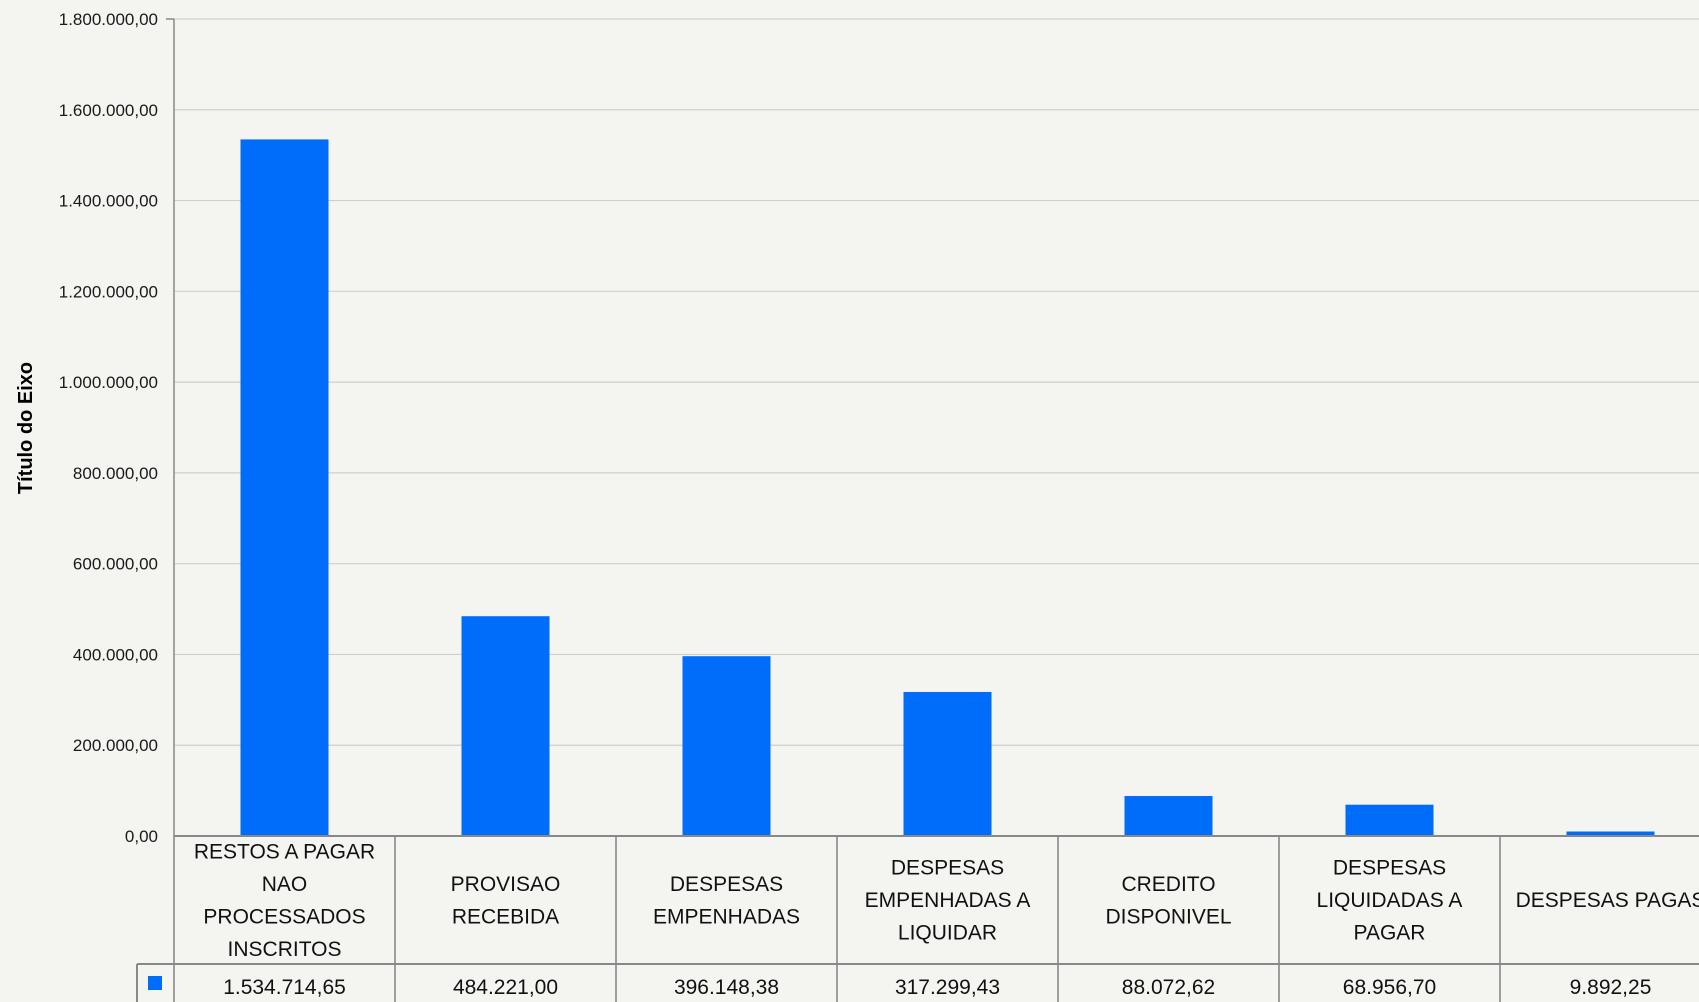 The image size is (1699, 1002). What do you see at coordinates (726, 916) in the screenshot?
I see `x-category-label-line: EMPENHADAS` at bounding box center [726, 916].